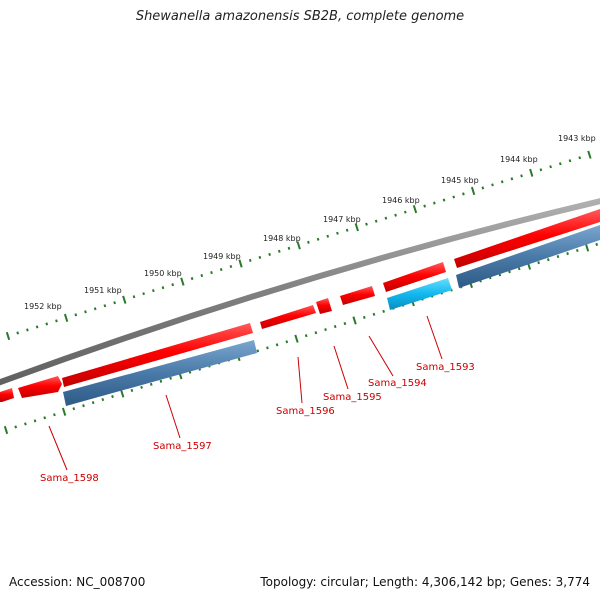  Describe the element at coordinates (222, 256) in the screenshot. I see `tick-label-1949: 1949 kbp` at that location.